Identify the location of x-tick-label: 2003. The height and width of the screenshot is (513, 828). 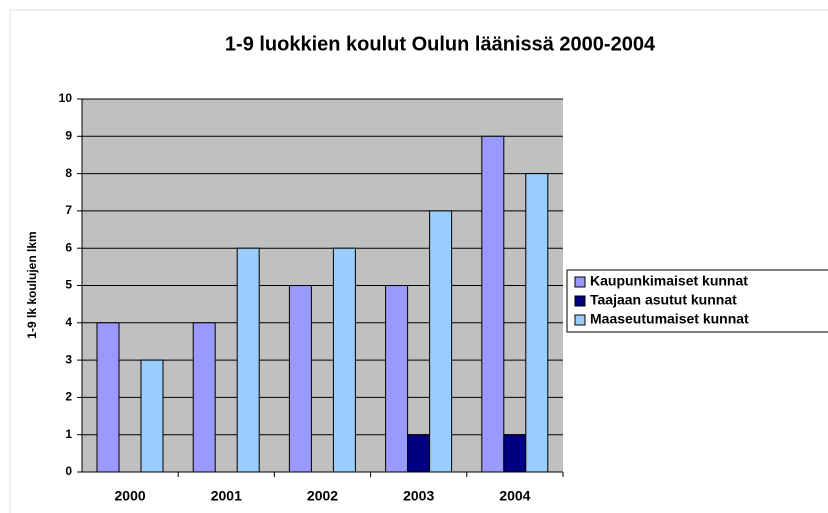
(418, 496).